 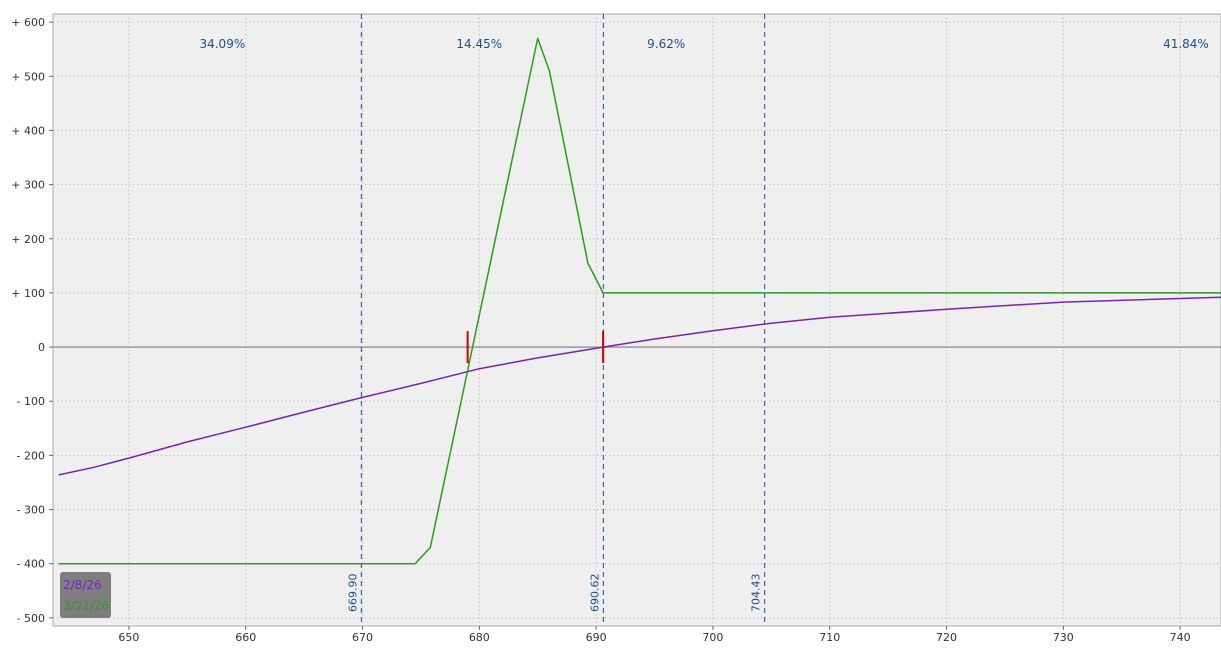 What do you see at coordinates (31, 401) in the screenshot?
I see `y-tick-label: - 100` at bounding box center [31, 401].